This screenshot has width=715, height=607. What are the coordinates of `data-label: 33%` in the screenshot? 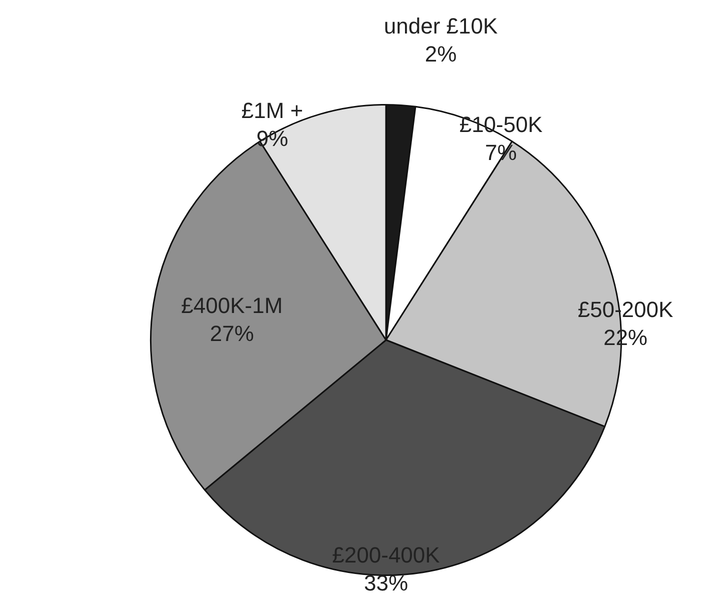 It's located at (386, 583).